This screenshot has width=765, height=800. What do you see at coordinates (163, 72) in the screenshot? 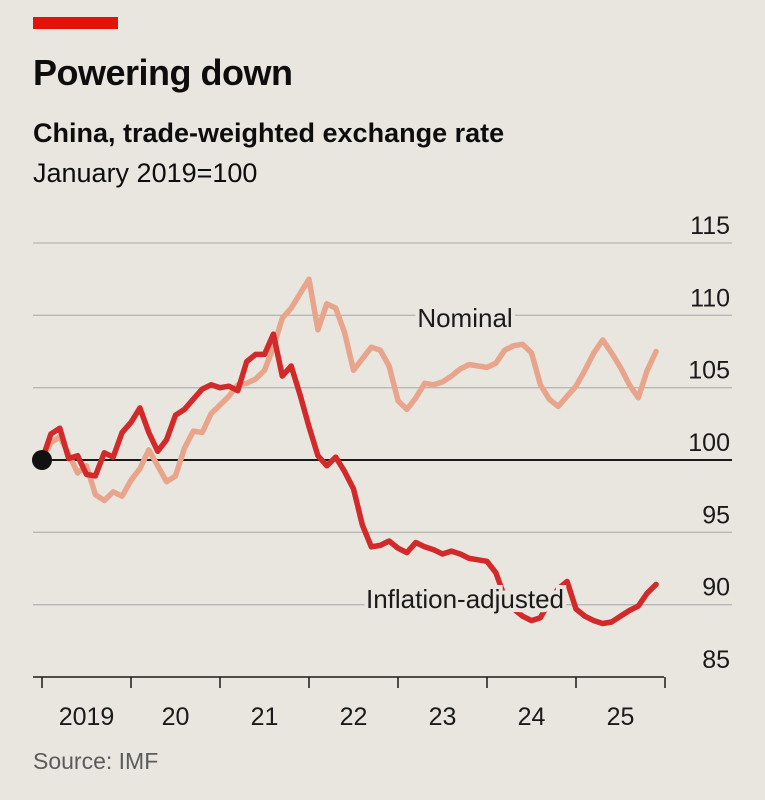
I see `chart-title: Powering down` at bounding box center [163, 72].